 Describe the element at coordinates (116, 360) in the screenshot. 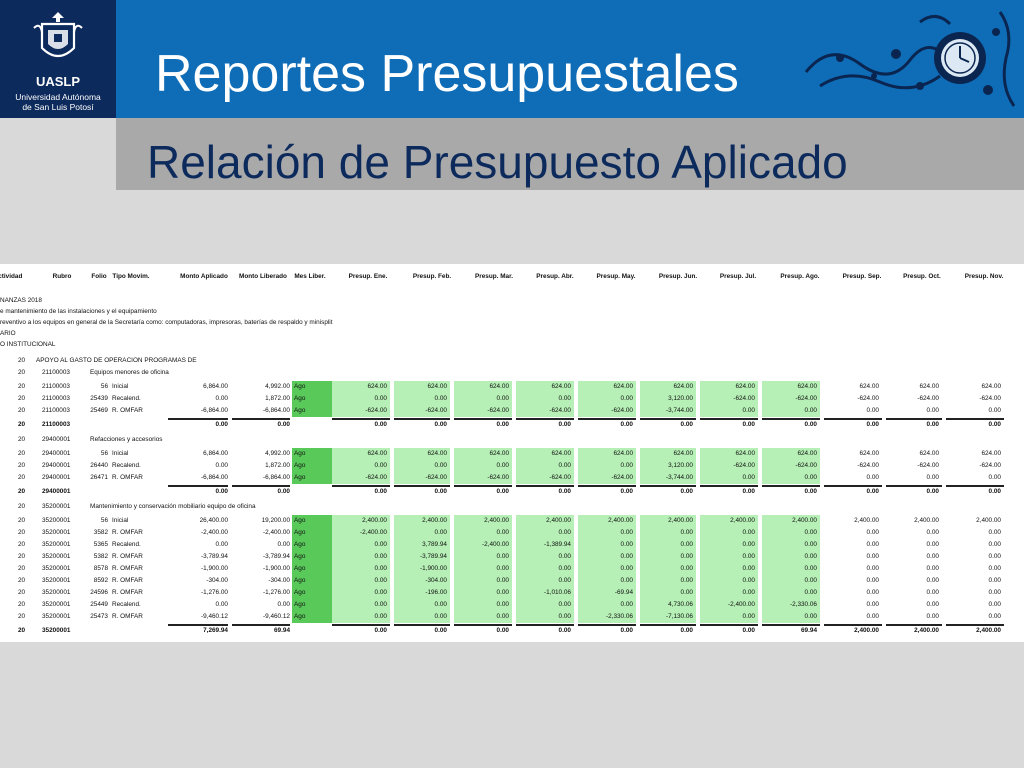

I see `program-name: APOYO AL GASTO DE OPERACION PROGRAMAS DE` at that location.